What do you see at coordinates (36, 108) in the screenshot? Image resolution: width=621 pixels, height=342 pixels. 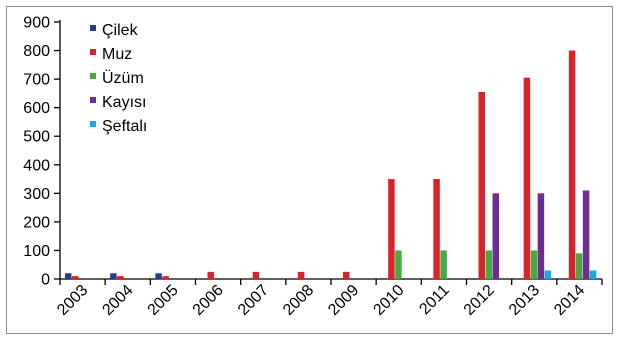 I see `y-tick-label: 600` at bounding box center [36, 108].